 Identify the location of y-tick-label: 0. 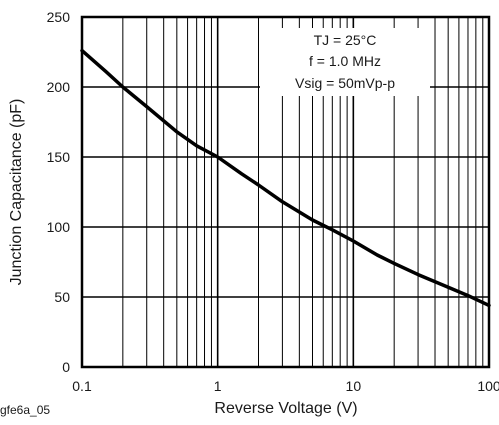
(66, 367).